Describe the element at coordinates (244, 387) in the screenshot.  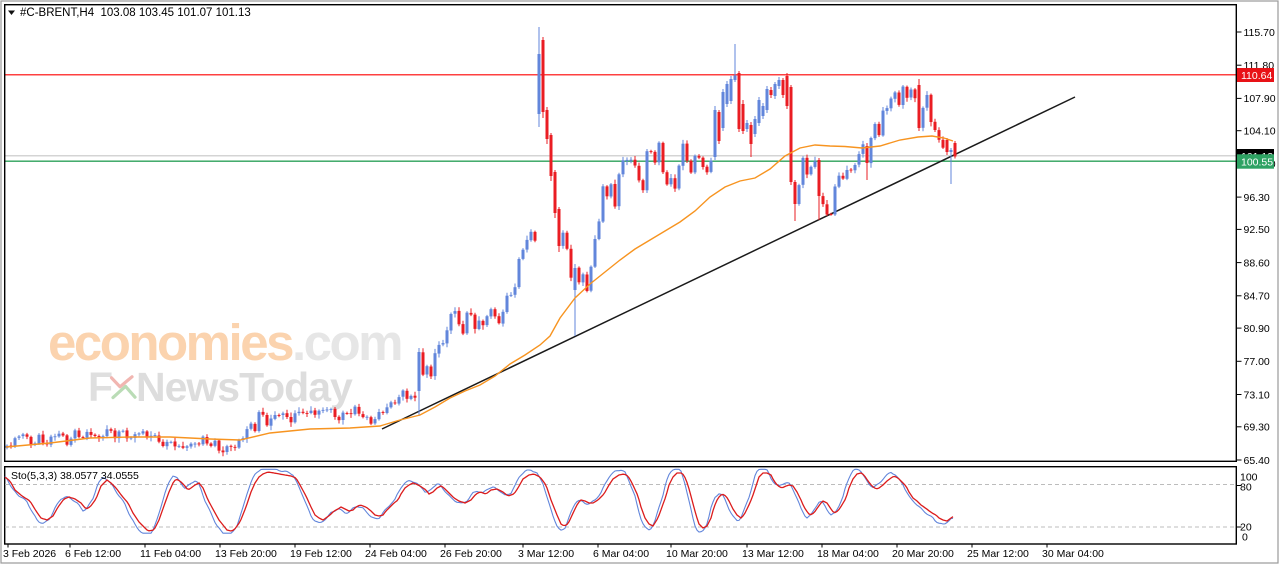
I see `svg-text: NewsToday` at that location.